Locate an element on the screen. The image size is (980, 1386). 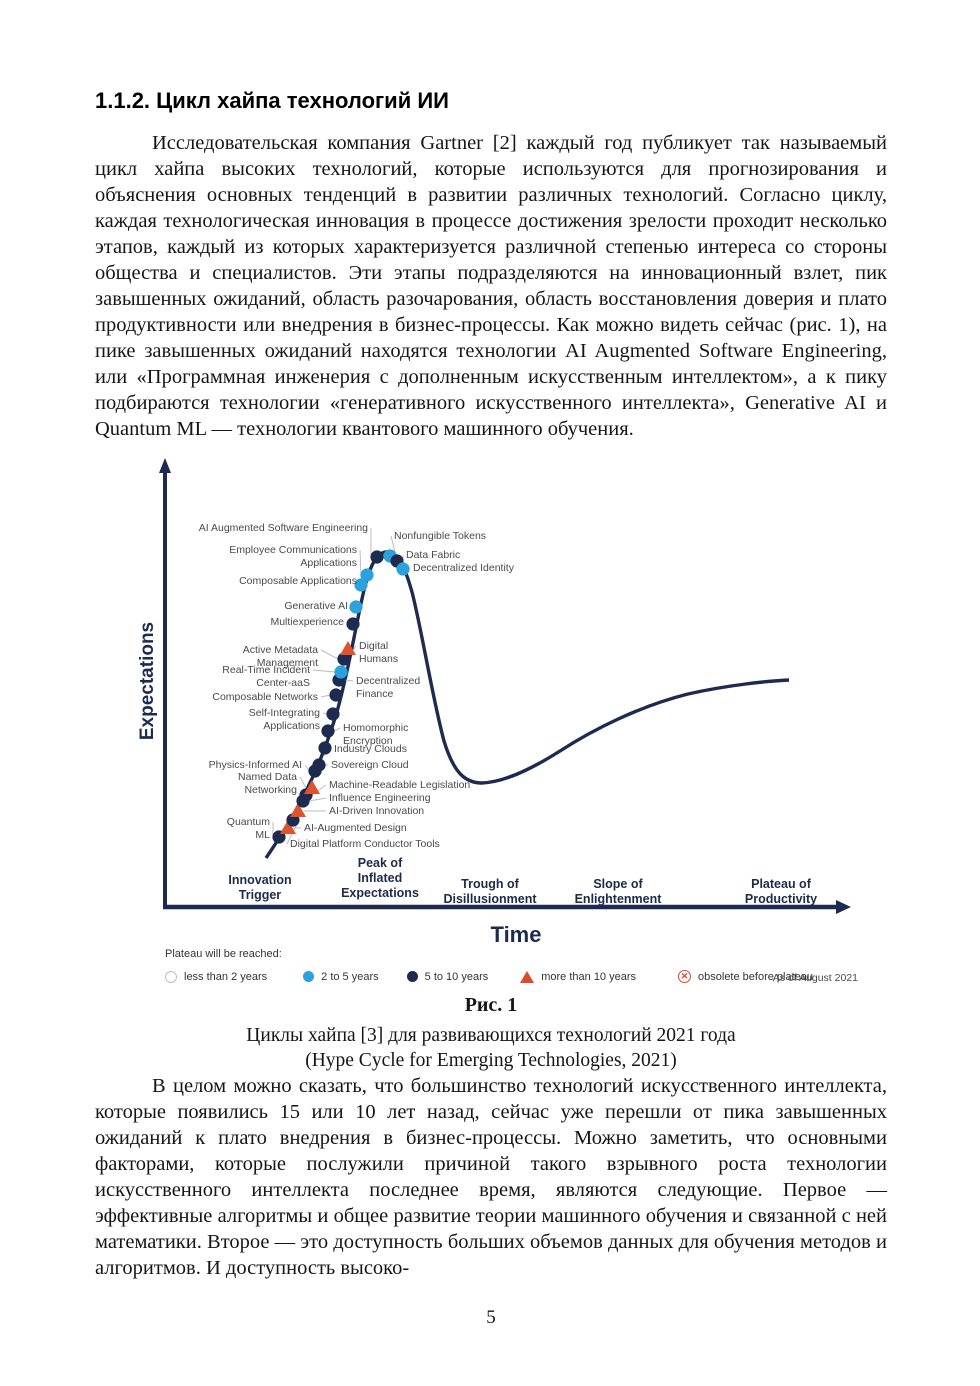
chart-point-label: Machine-Readable Legislation is located at coordinates (400, 785).